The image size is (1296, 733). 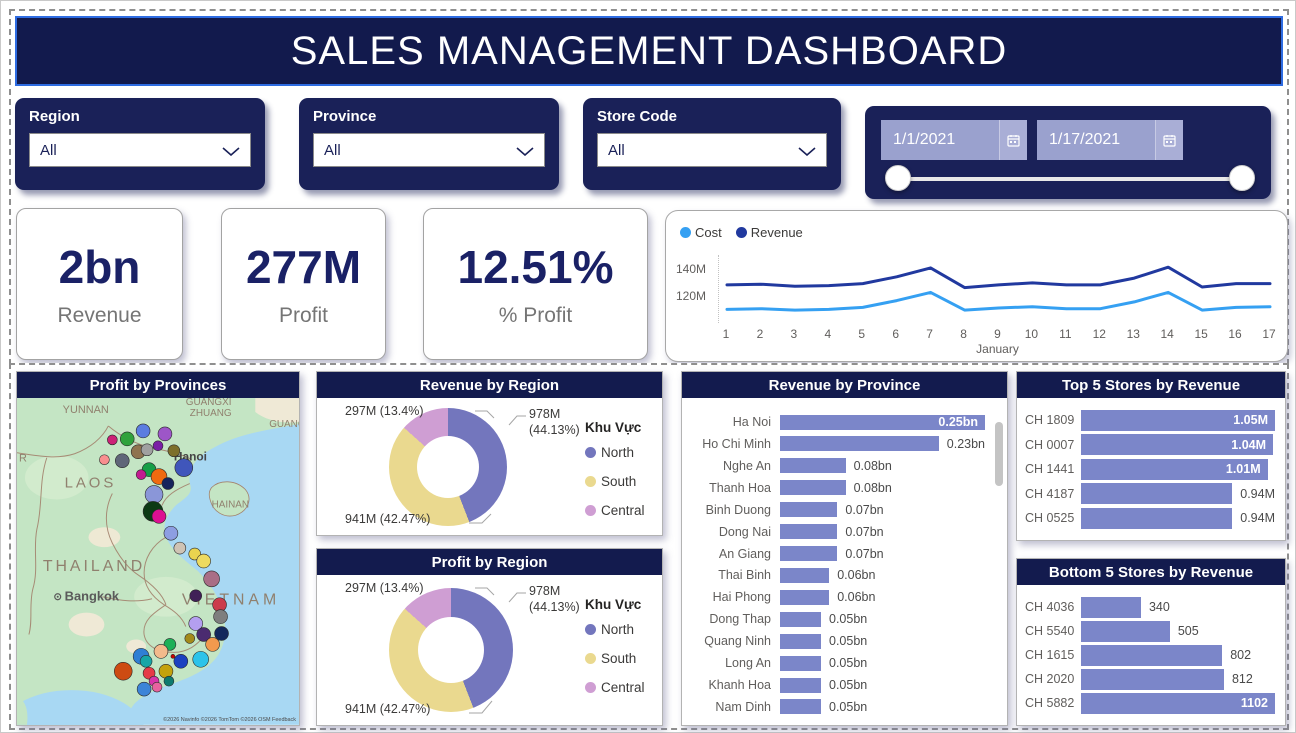 I want to click on bar-row: CH 5540 505, so click(x=1150, y=631).